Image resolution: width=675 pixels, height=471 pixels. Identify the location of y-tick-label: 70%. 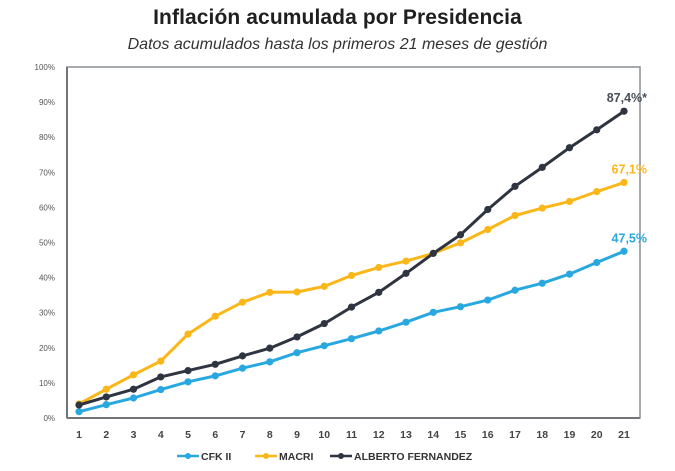
(47, 172).